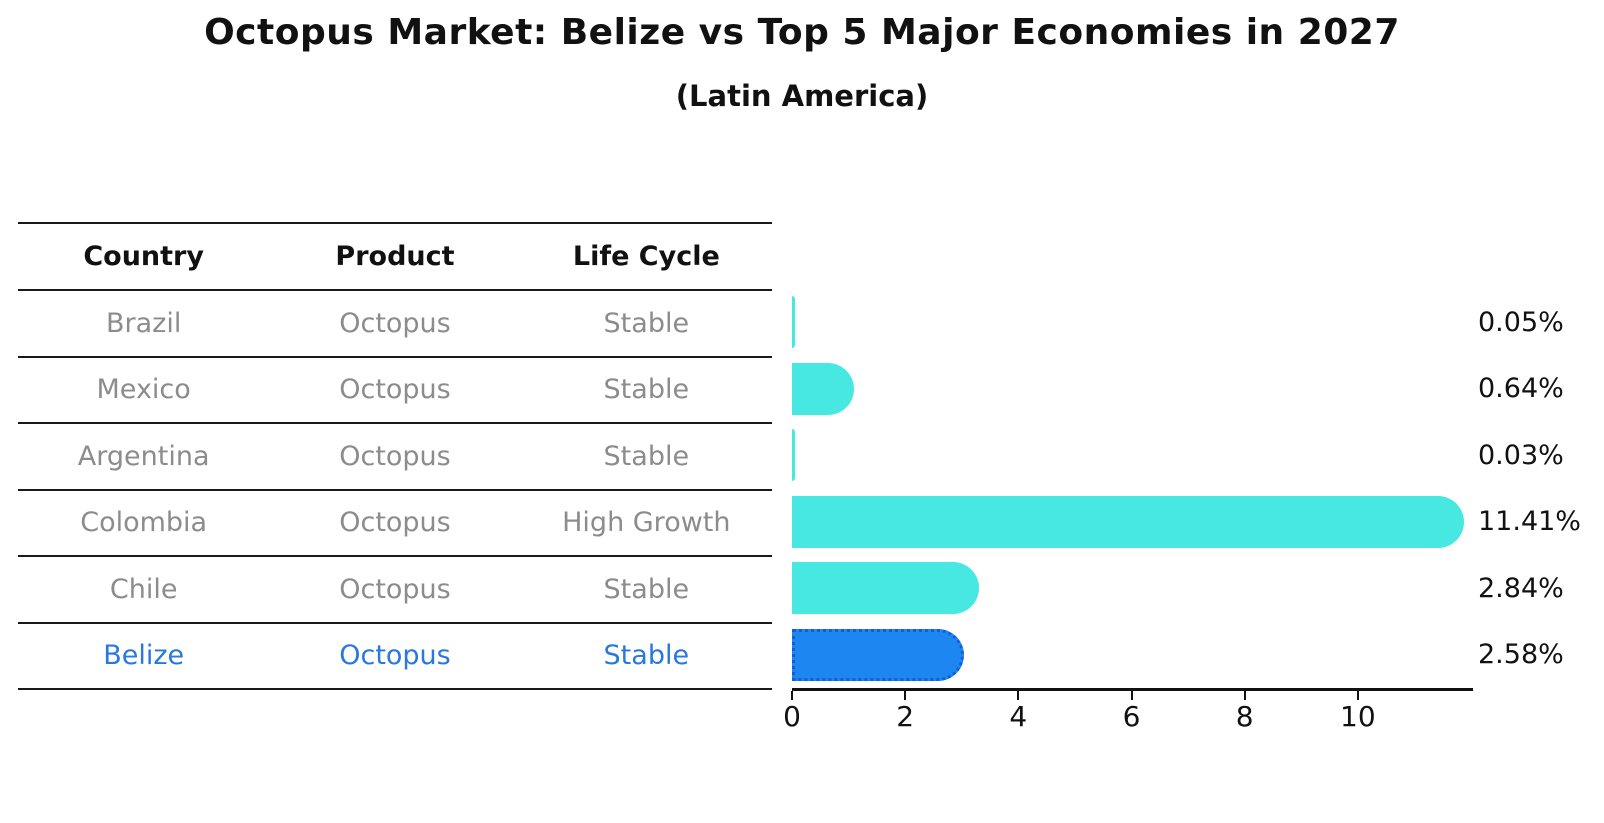 This screenshot has height=823, width=1604. What do you see at coordinates (646, 523) in the screenshot?
I see `life-cycle-cell: High Growth` at bounding box center [646, 523].